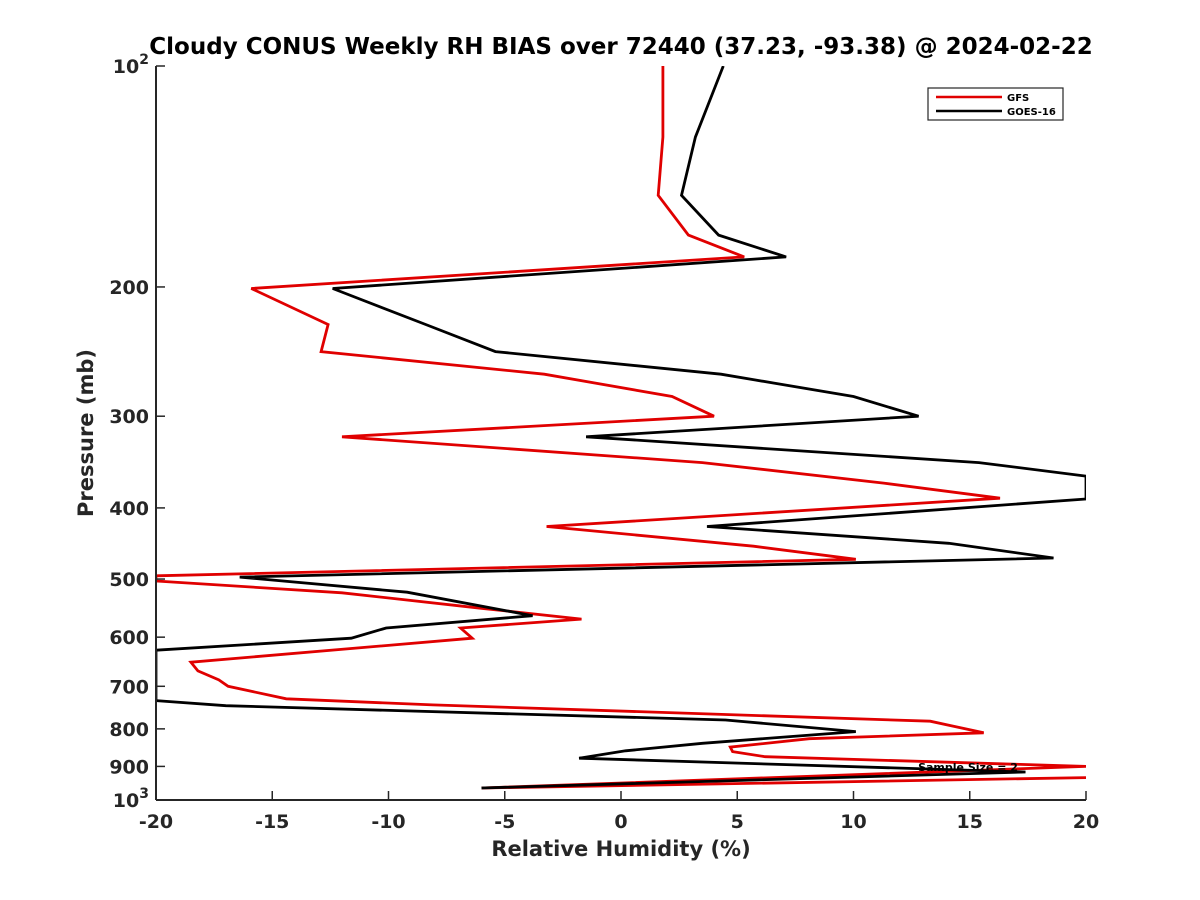 This screenshot has height=900, width=1200. What do you see at coordinates (129, 687) in the screenshot?
I see `y-tick-label: 700` at bounding box center [129, 687].